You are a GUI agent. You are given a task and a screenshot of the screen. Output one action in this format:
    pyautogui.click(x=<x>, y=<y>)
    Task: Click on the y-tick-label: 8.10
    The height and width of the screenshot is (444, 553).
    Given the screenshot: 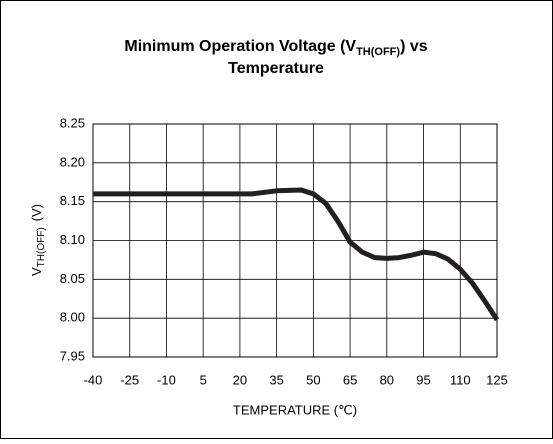 What is the action you would take?
    pyautogui.click(x=72, y=239)
    